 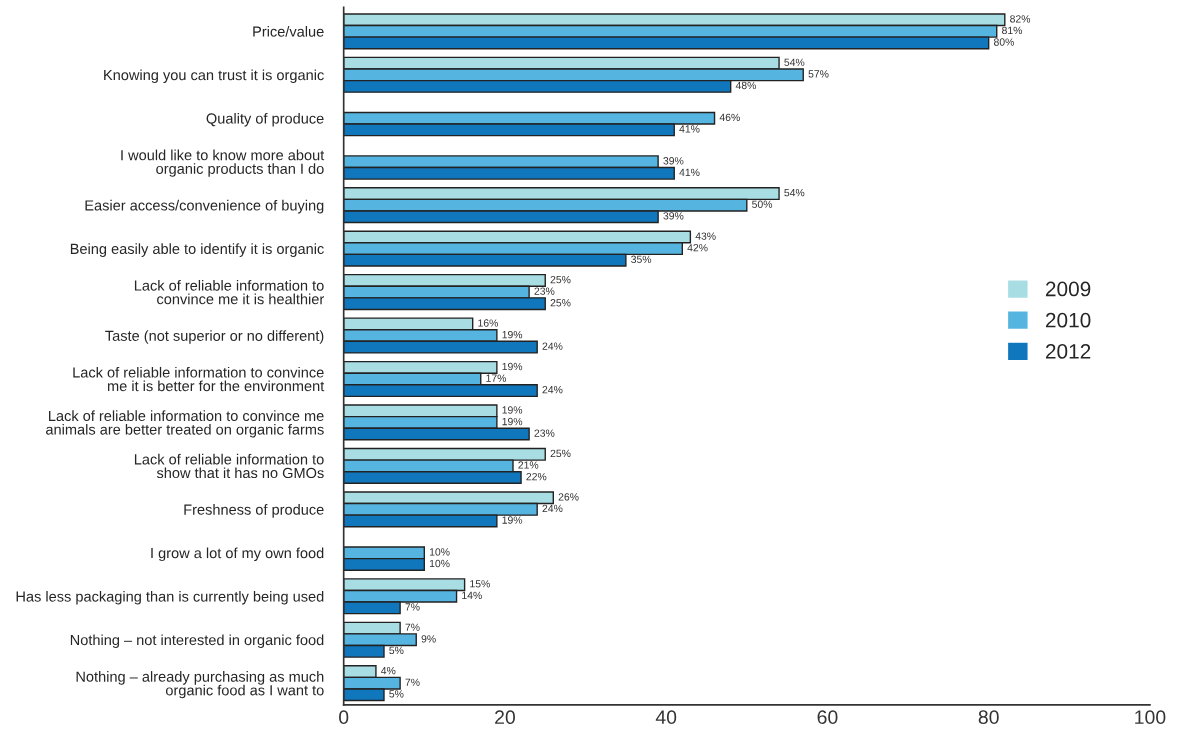 What do you see at coordinates (1068, 320) in the screenshot?
I see `legend-label: 2010` at bounding box center [1068, 320].